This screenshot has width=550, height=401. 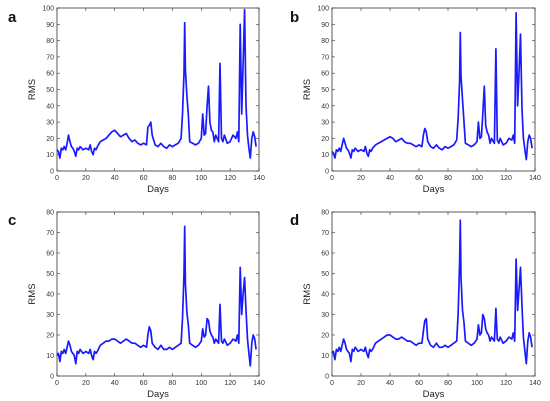 I want to click on panel-letter-b: b, so click(x=294, y=17).